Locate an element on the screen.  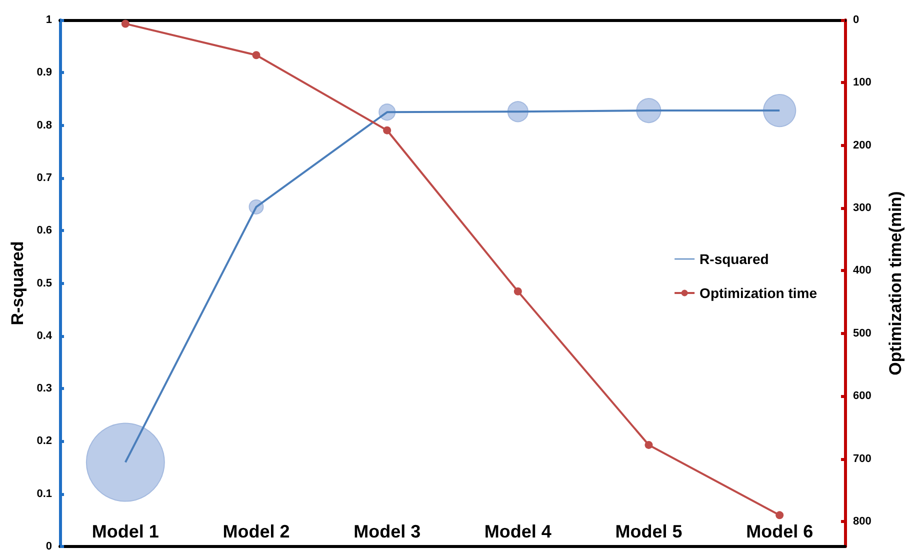
y-tick-label: 0.8 is located at coordinates (44, 125).